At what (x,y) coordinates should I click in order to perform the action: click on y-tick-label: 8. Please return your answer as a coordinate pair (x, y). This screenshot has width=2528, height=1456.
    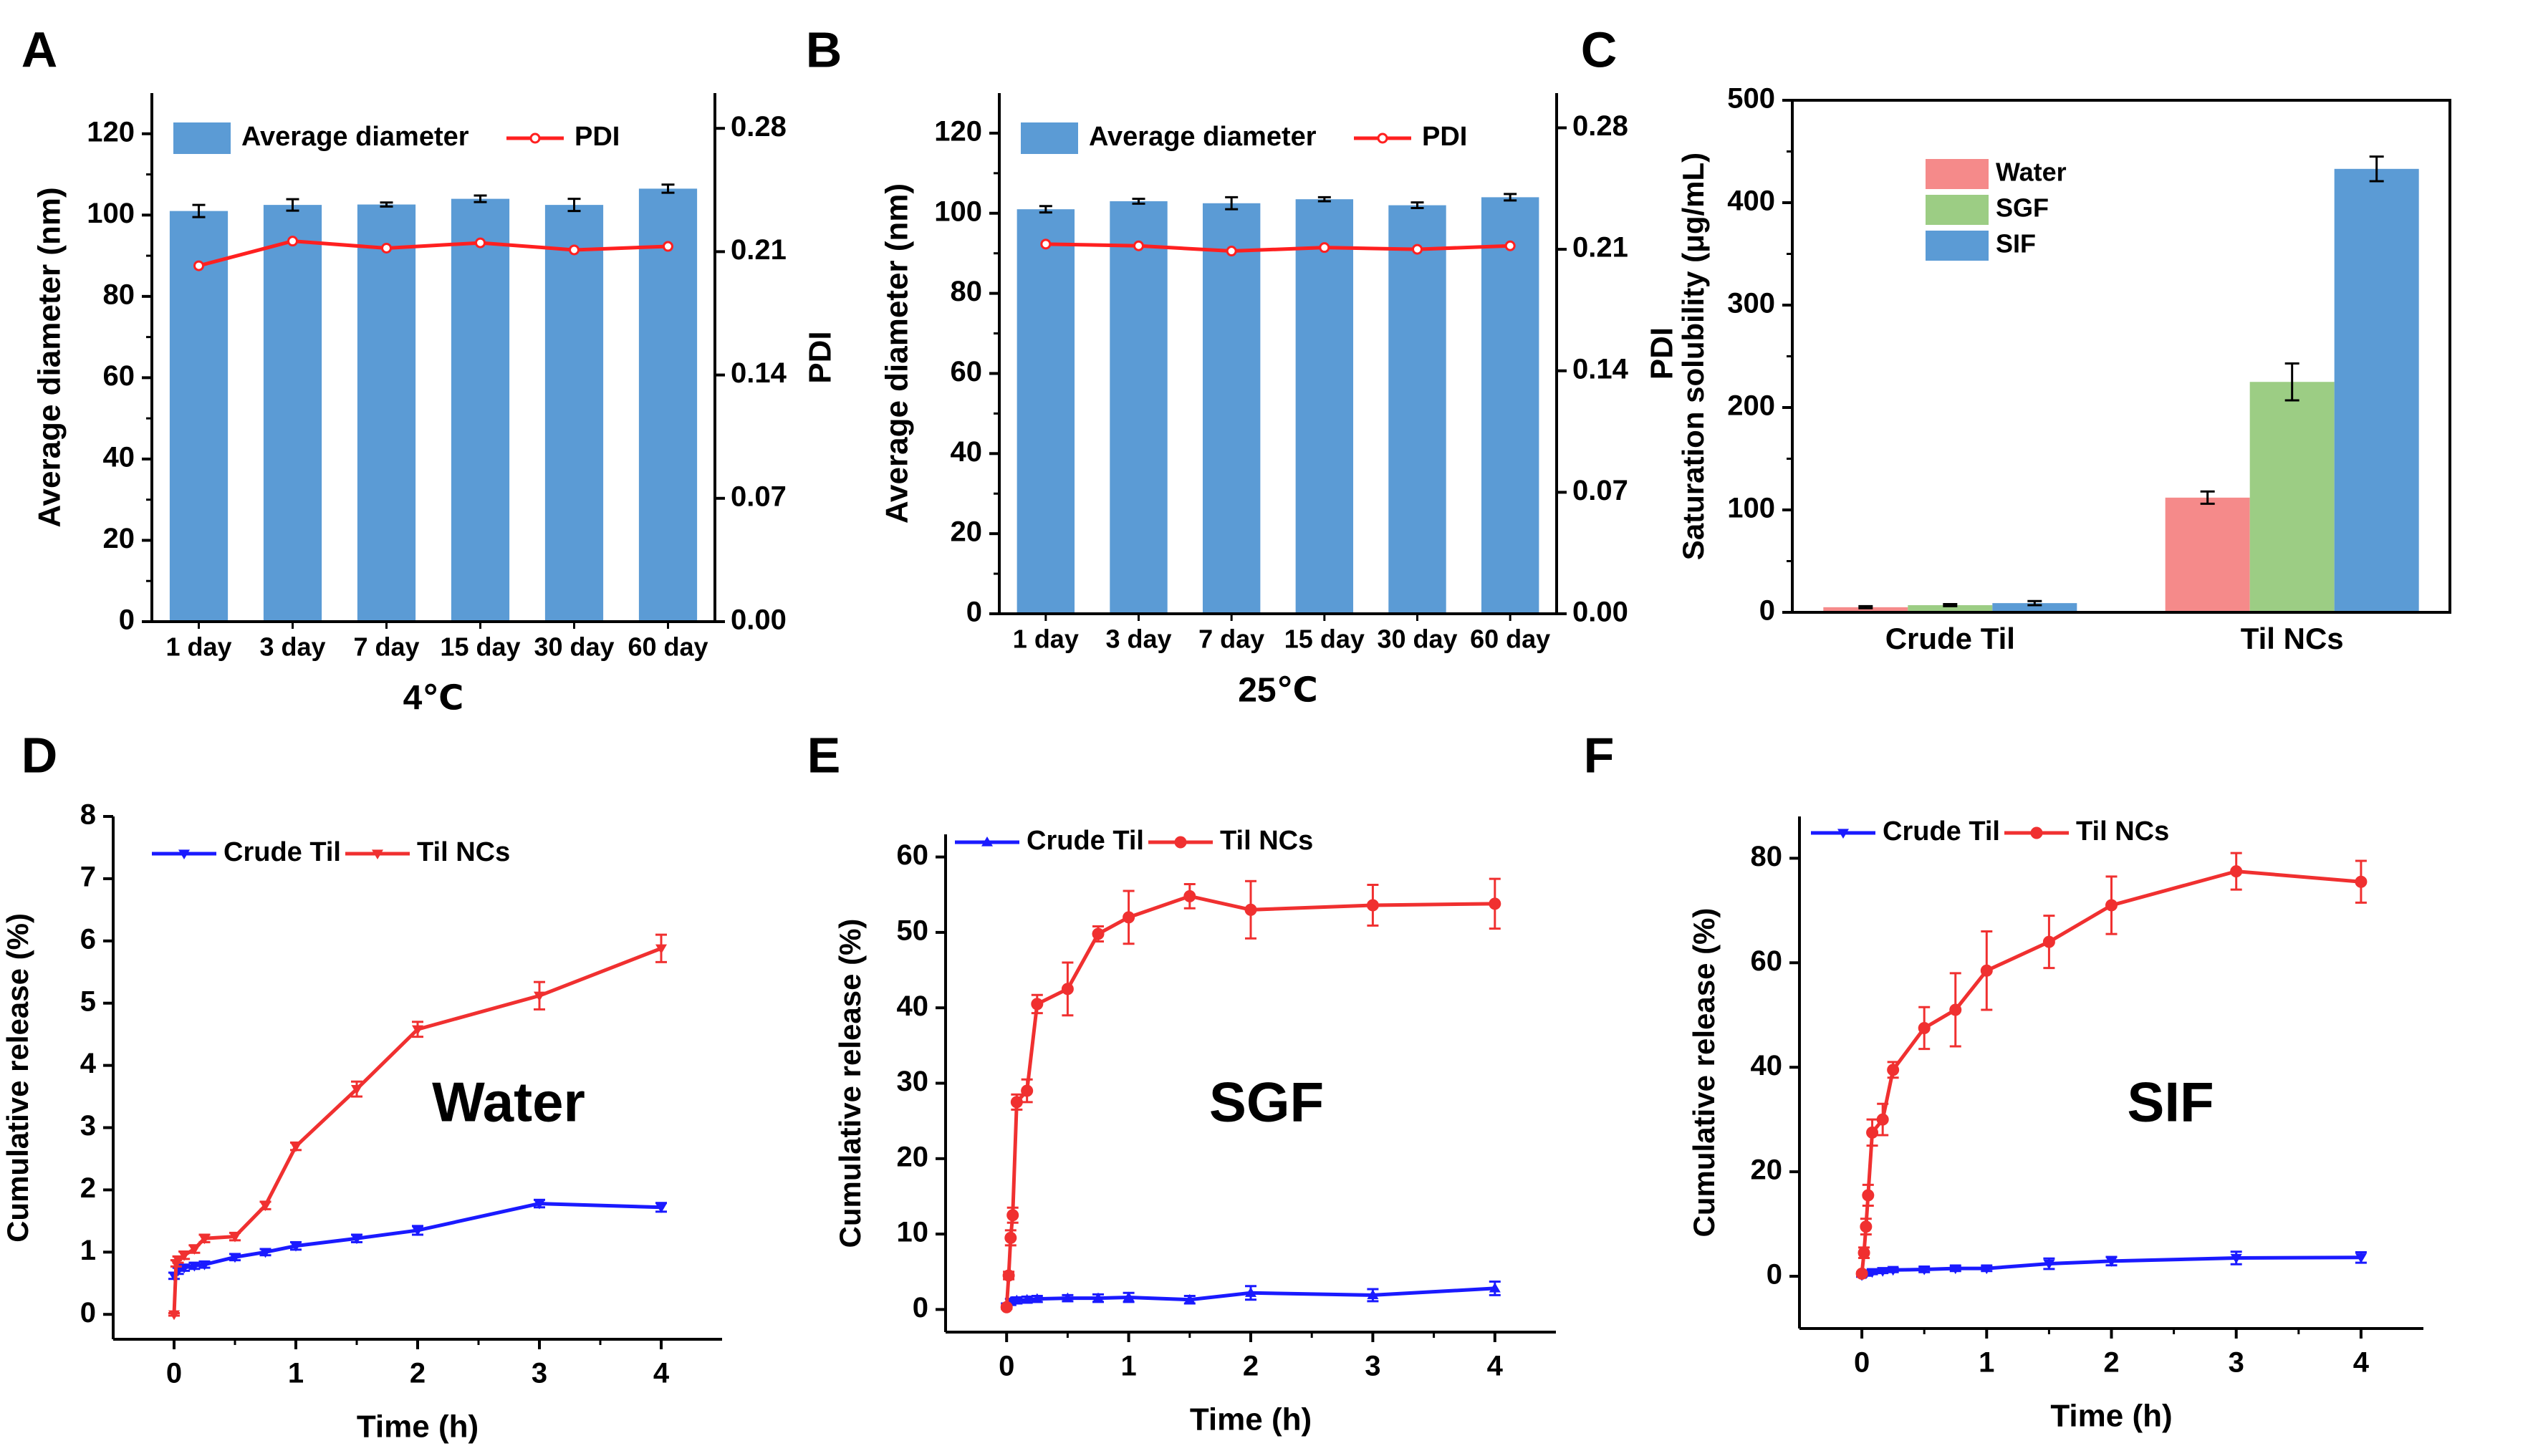
    Looking at the image, I should click on (88, 815).